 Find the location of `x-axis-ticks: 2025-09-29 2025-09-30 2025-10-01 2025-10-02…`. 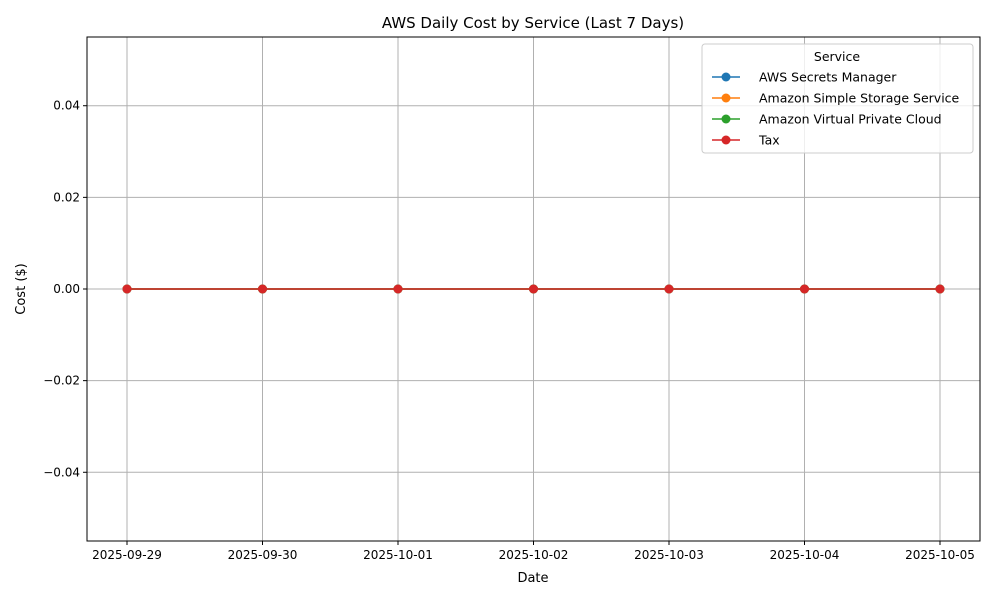

x-axis-ticks: 2025-09-29 2025-09-30 2025-10-01 2025-10-02… is located at coordinates (533, 551).